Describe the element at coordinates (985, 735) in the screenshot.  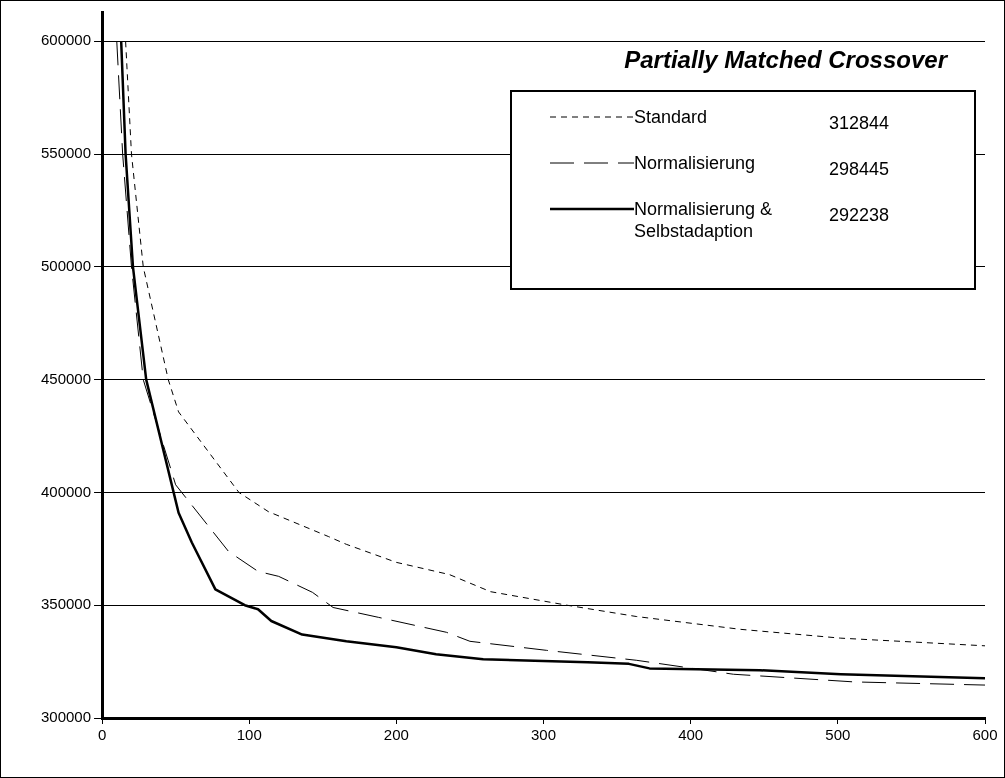
I see `x-tick-label: 600` at that location.